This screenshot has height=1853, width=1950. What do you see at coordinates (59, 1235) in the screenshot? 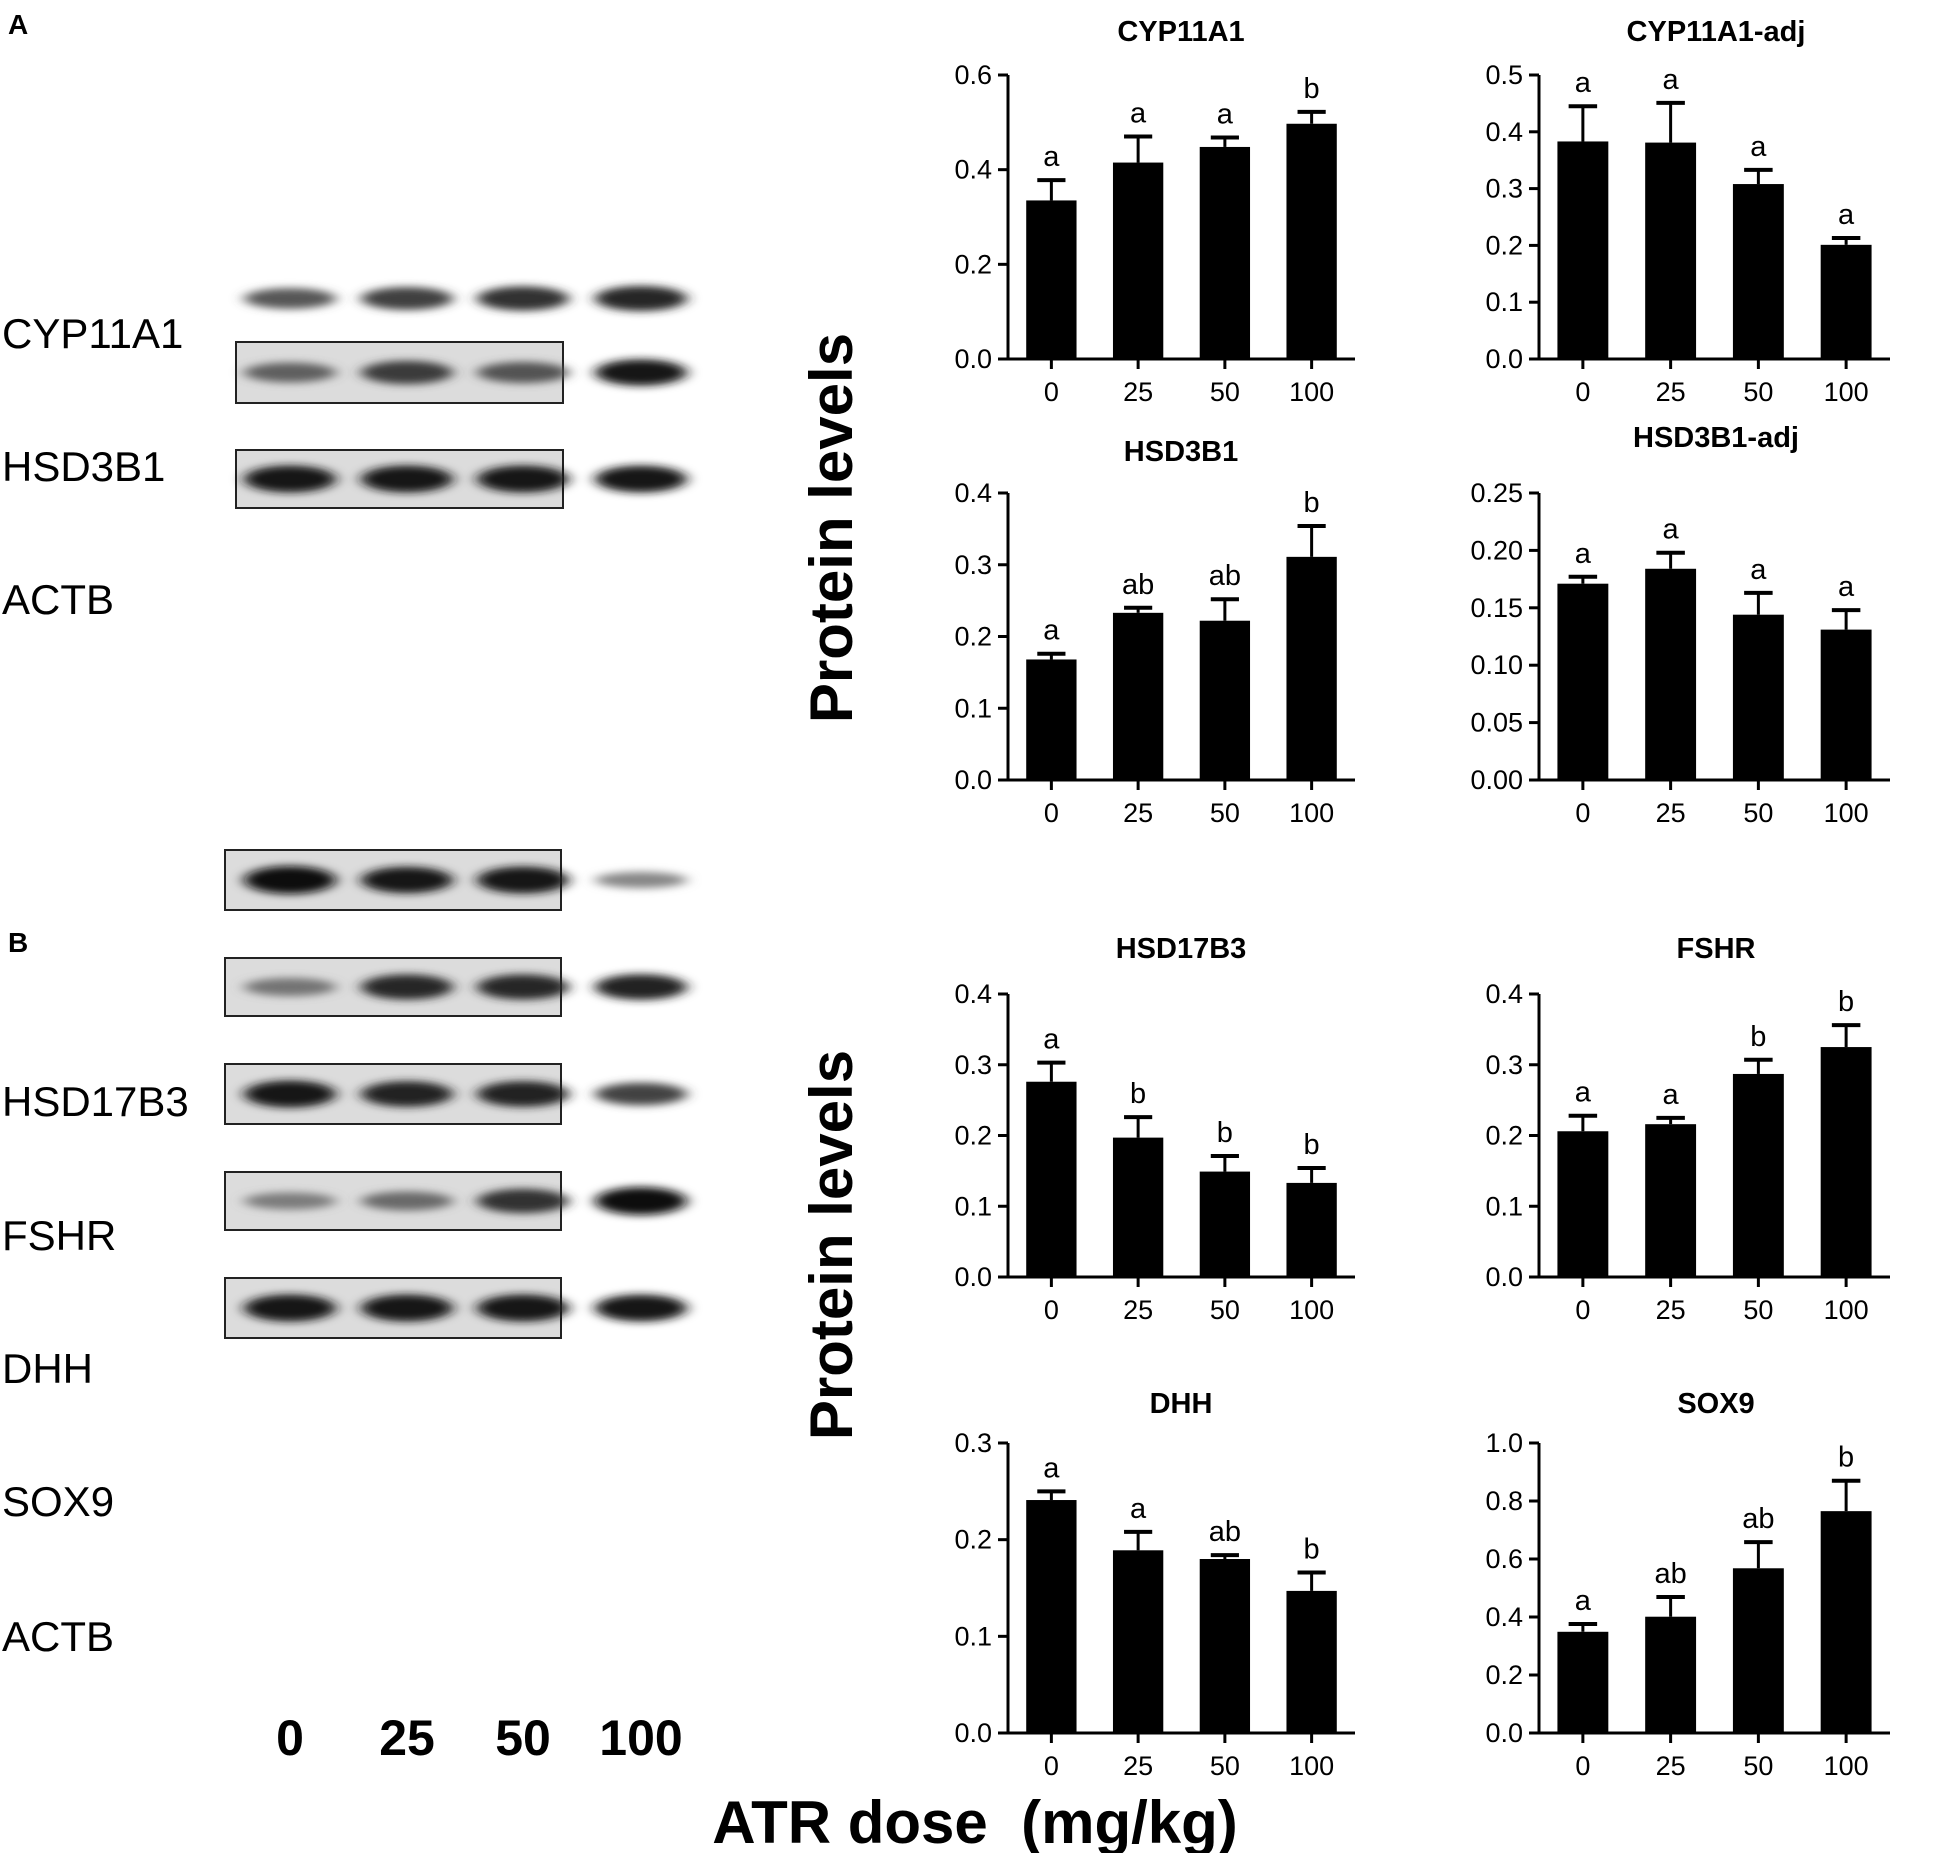
I see `blot-label-fshr: FSHR` at bounding box center [59, 1235].